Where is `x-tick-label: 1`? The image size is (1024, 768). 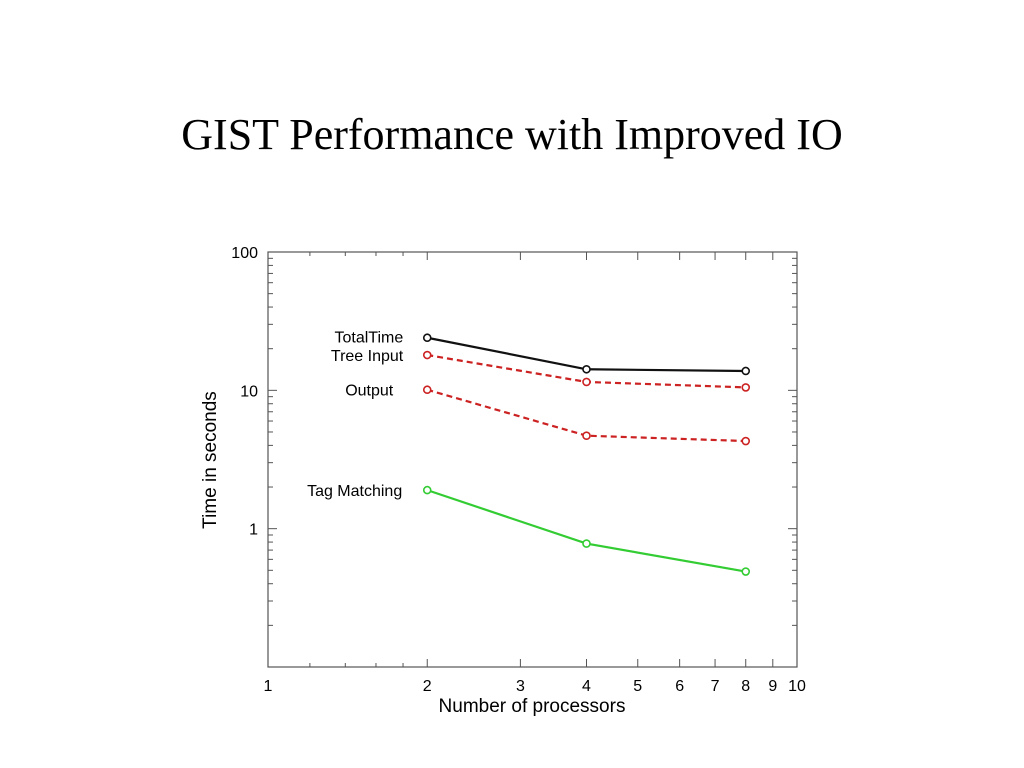 x-tick-label: 1 is located at coordinates (268, 686).